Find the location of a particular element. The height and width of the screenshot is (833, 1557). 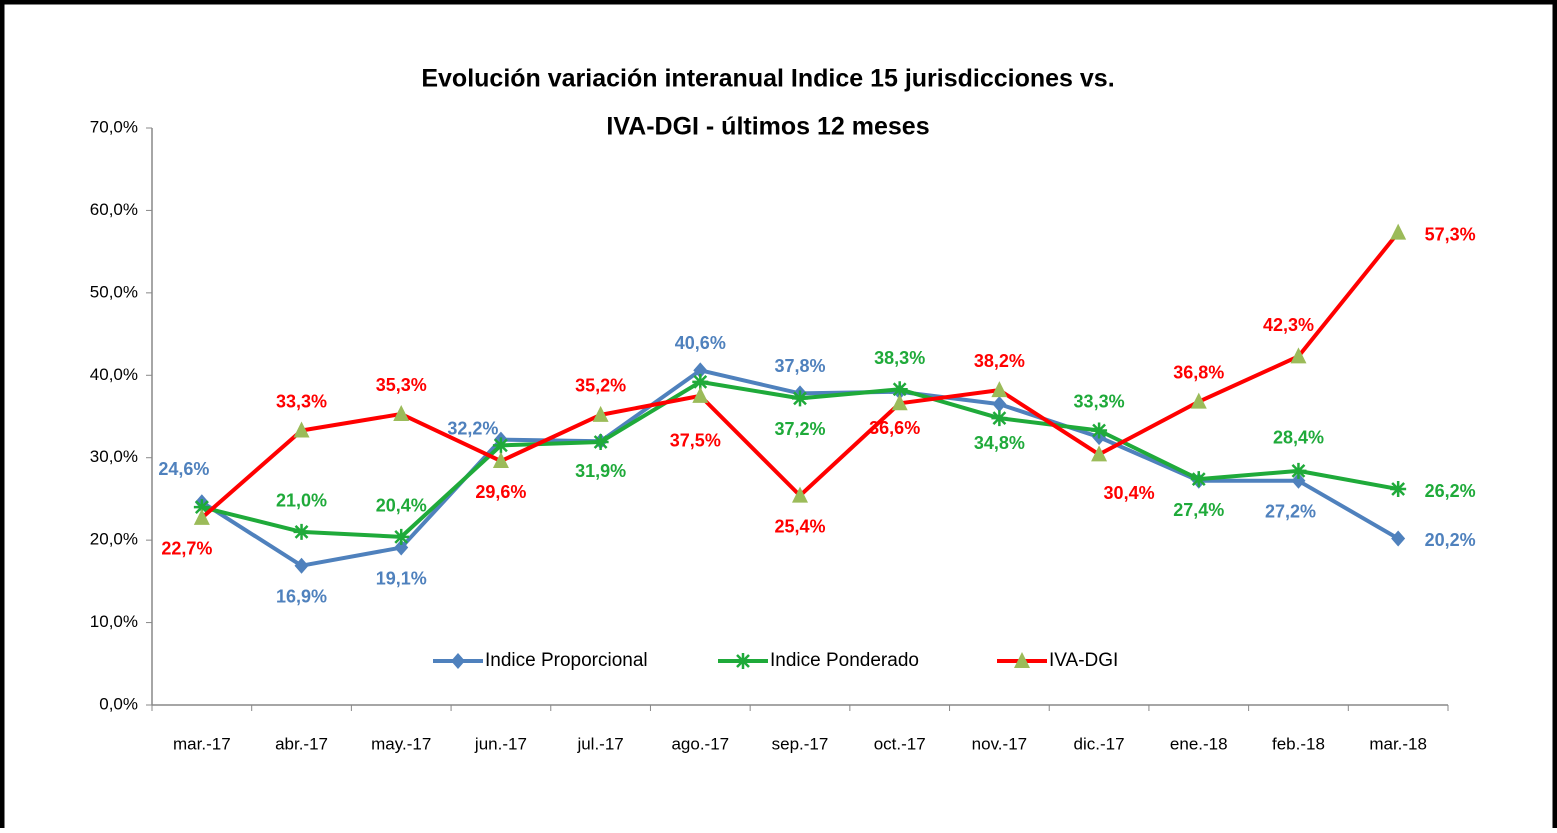

data-label: 29,6% is located at coordinates (500, 492).